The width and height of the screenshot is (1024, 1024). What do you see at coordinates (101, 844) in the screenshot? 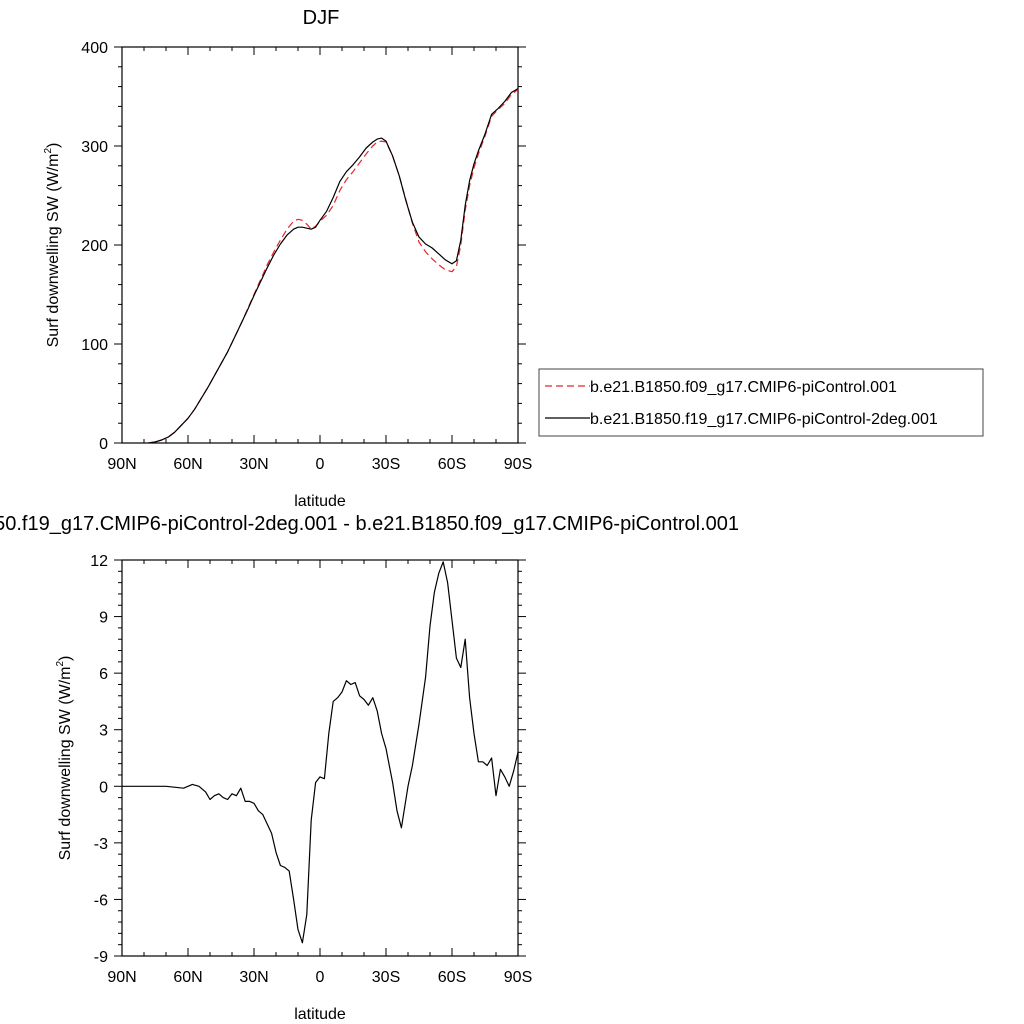
I see `y-tick-label: -3` at bounding box center [101, 844].